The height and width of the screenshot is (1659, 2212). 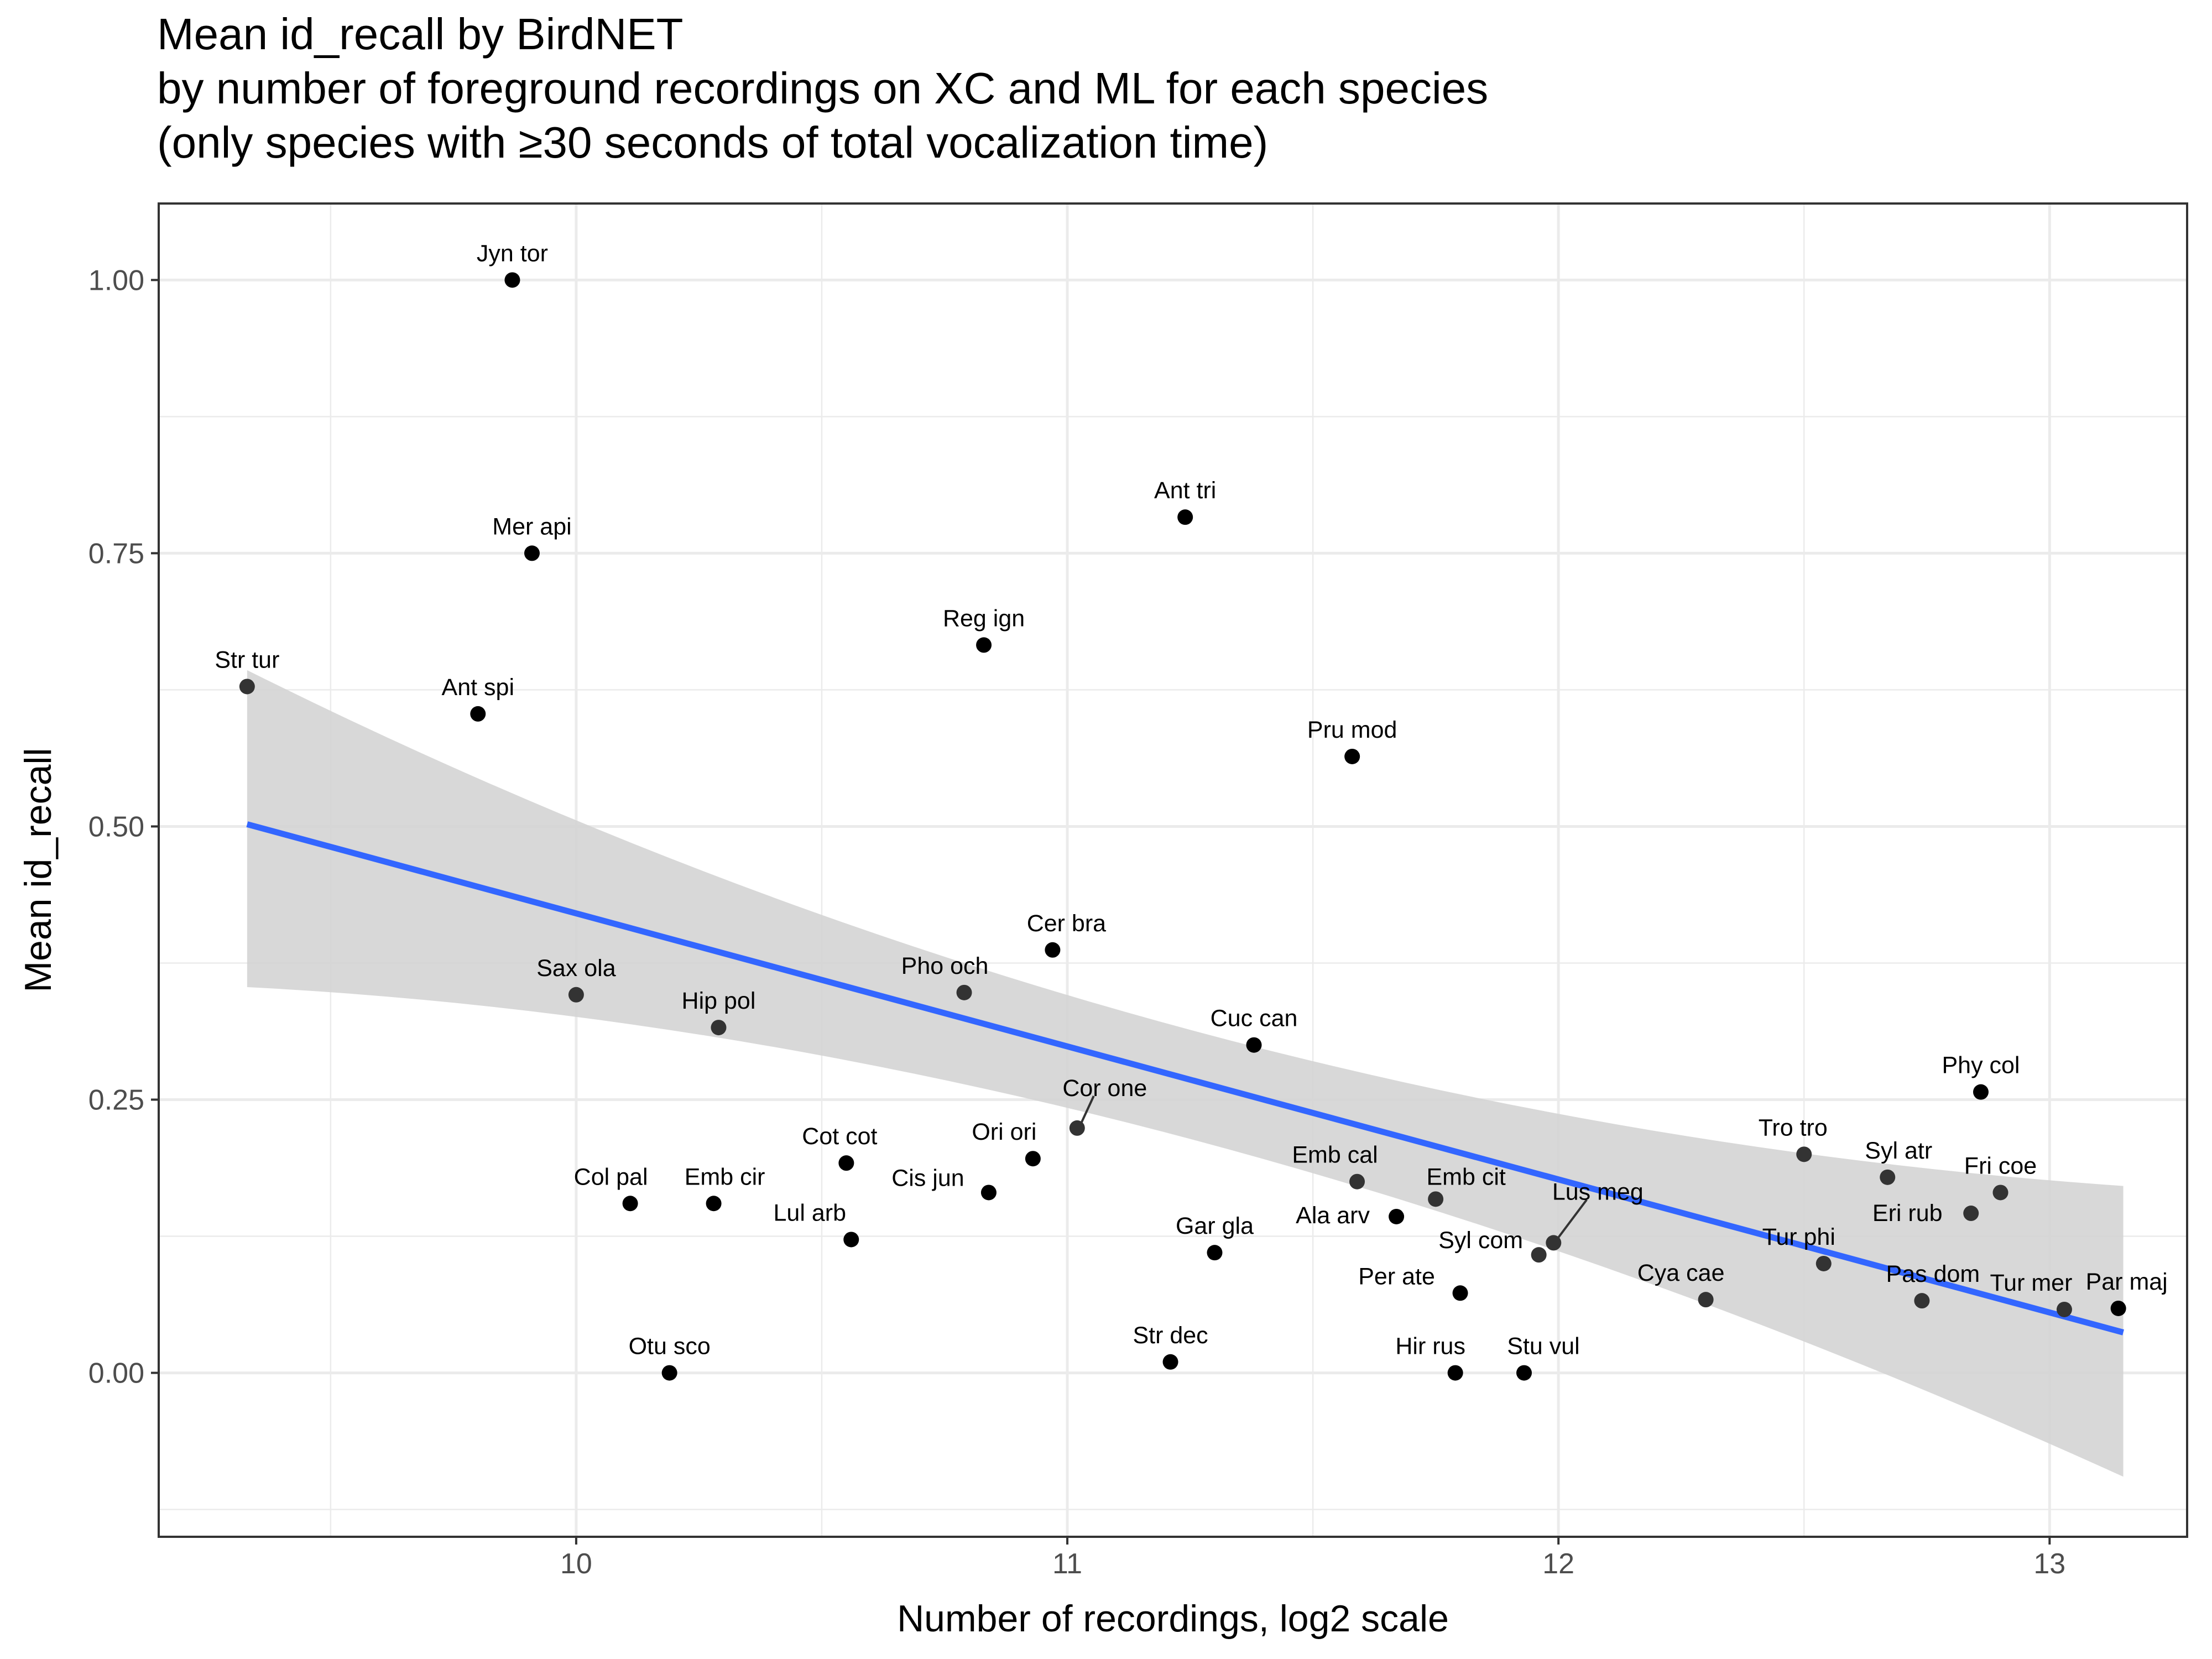 I want to click on point-label: Cya cae, so click(x=1681, y=1273).